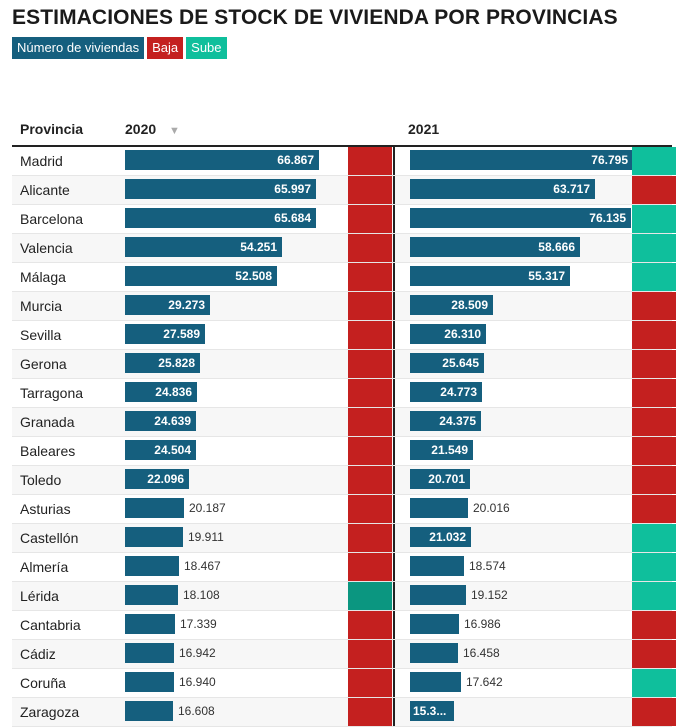 The image size is (682, 728). I want to click on table-row: Tarragona 24.836 24.773, so click(344, 393).